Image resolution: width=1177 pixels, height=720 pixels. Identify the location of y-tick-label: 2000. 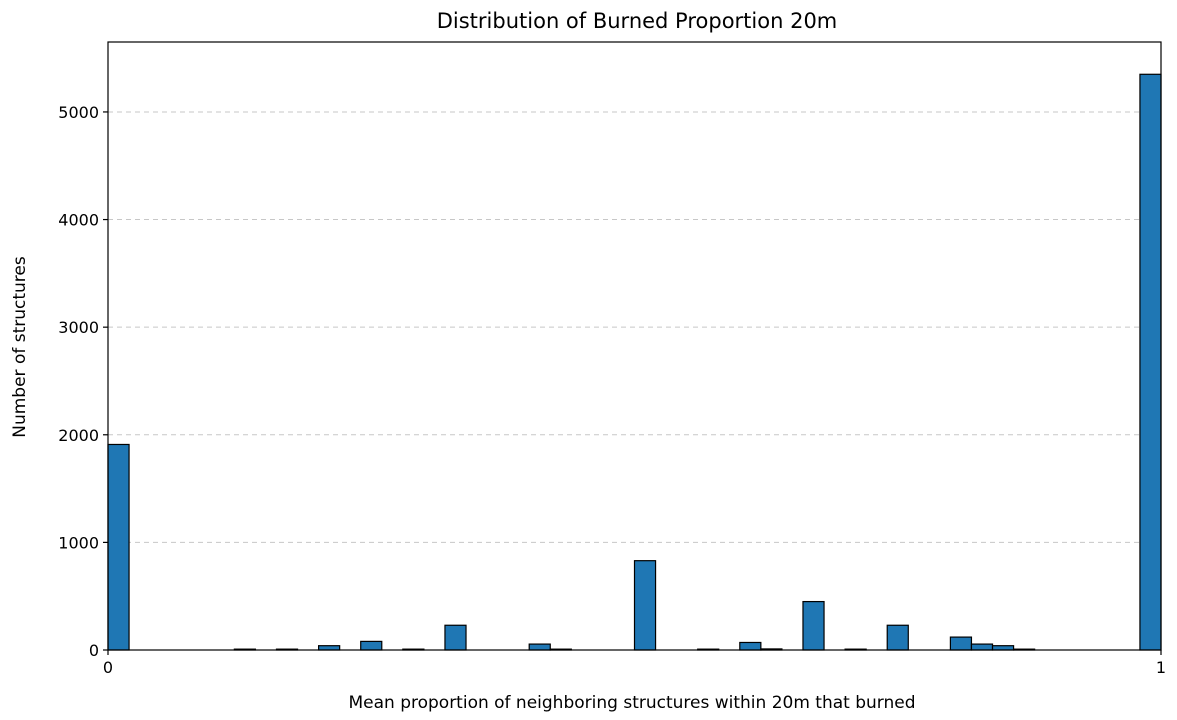
(78, 435).